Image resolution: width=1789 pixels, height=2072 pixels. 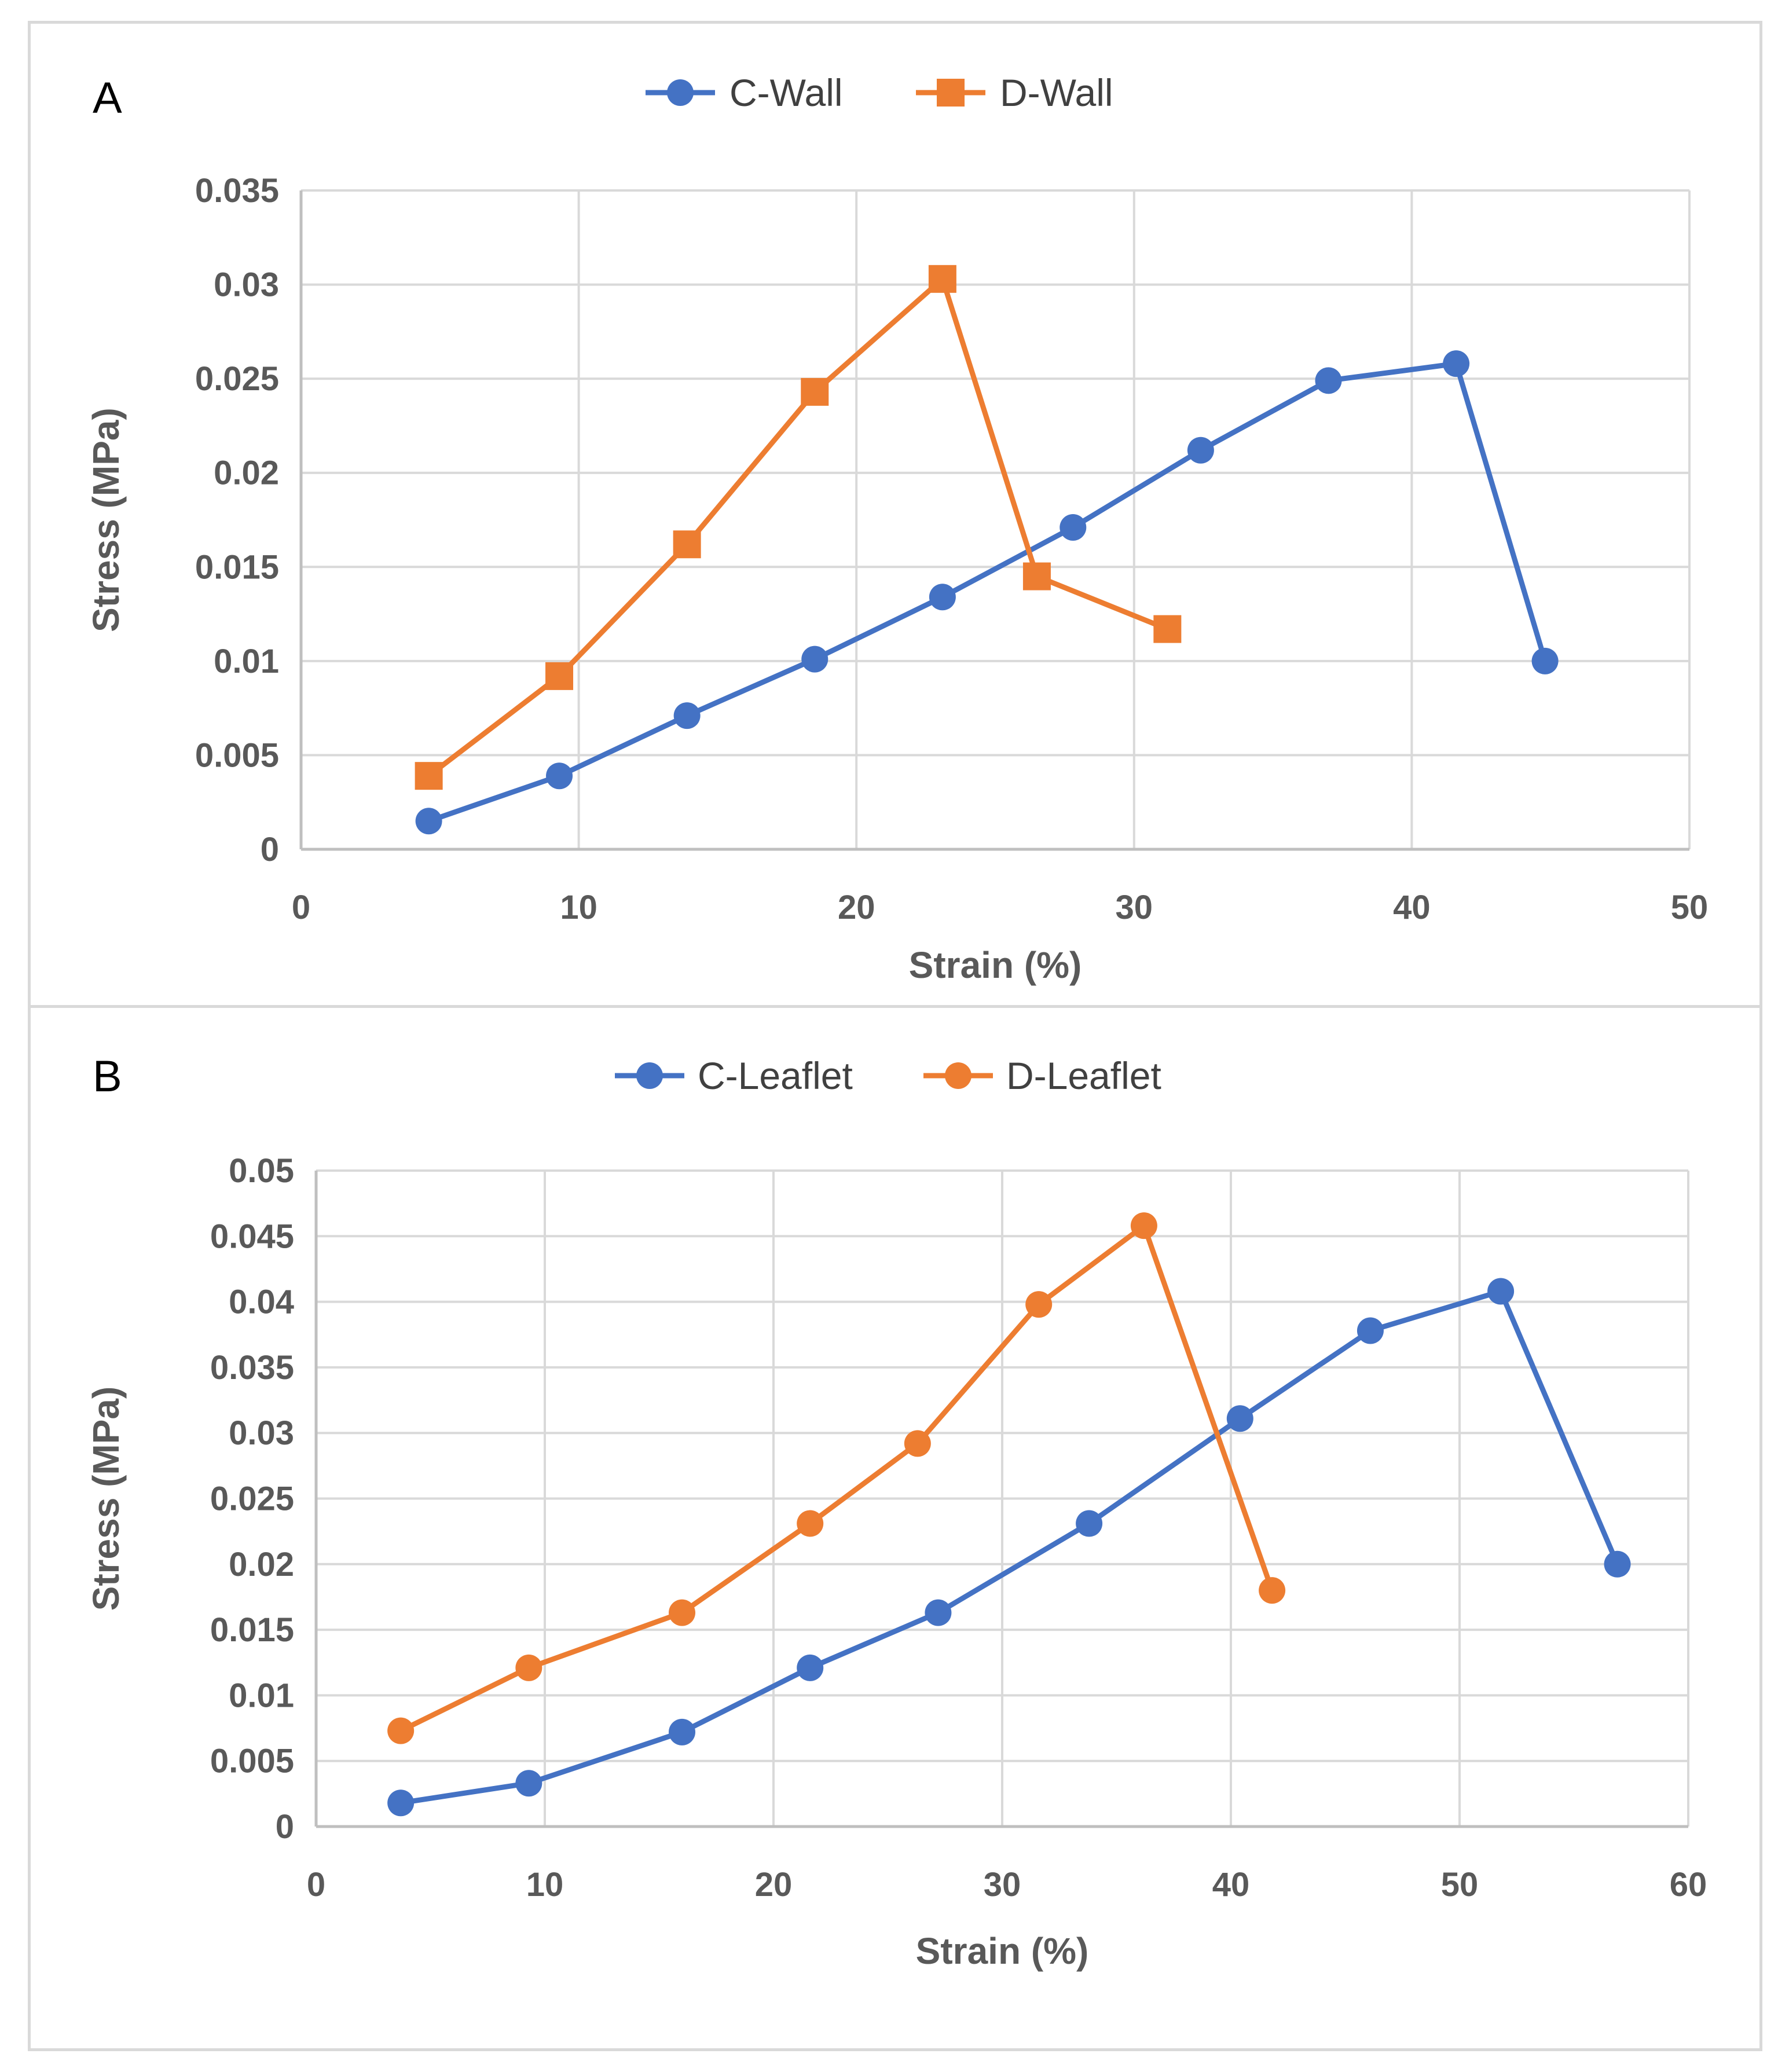 What do you see at coordinates (775, 1075) in the screenshot?
I see `legend-label: C-Leaflet` at bounding box center [775, 1075].